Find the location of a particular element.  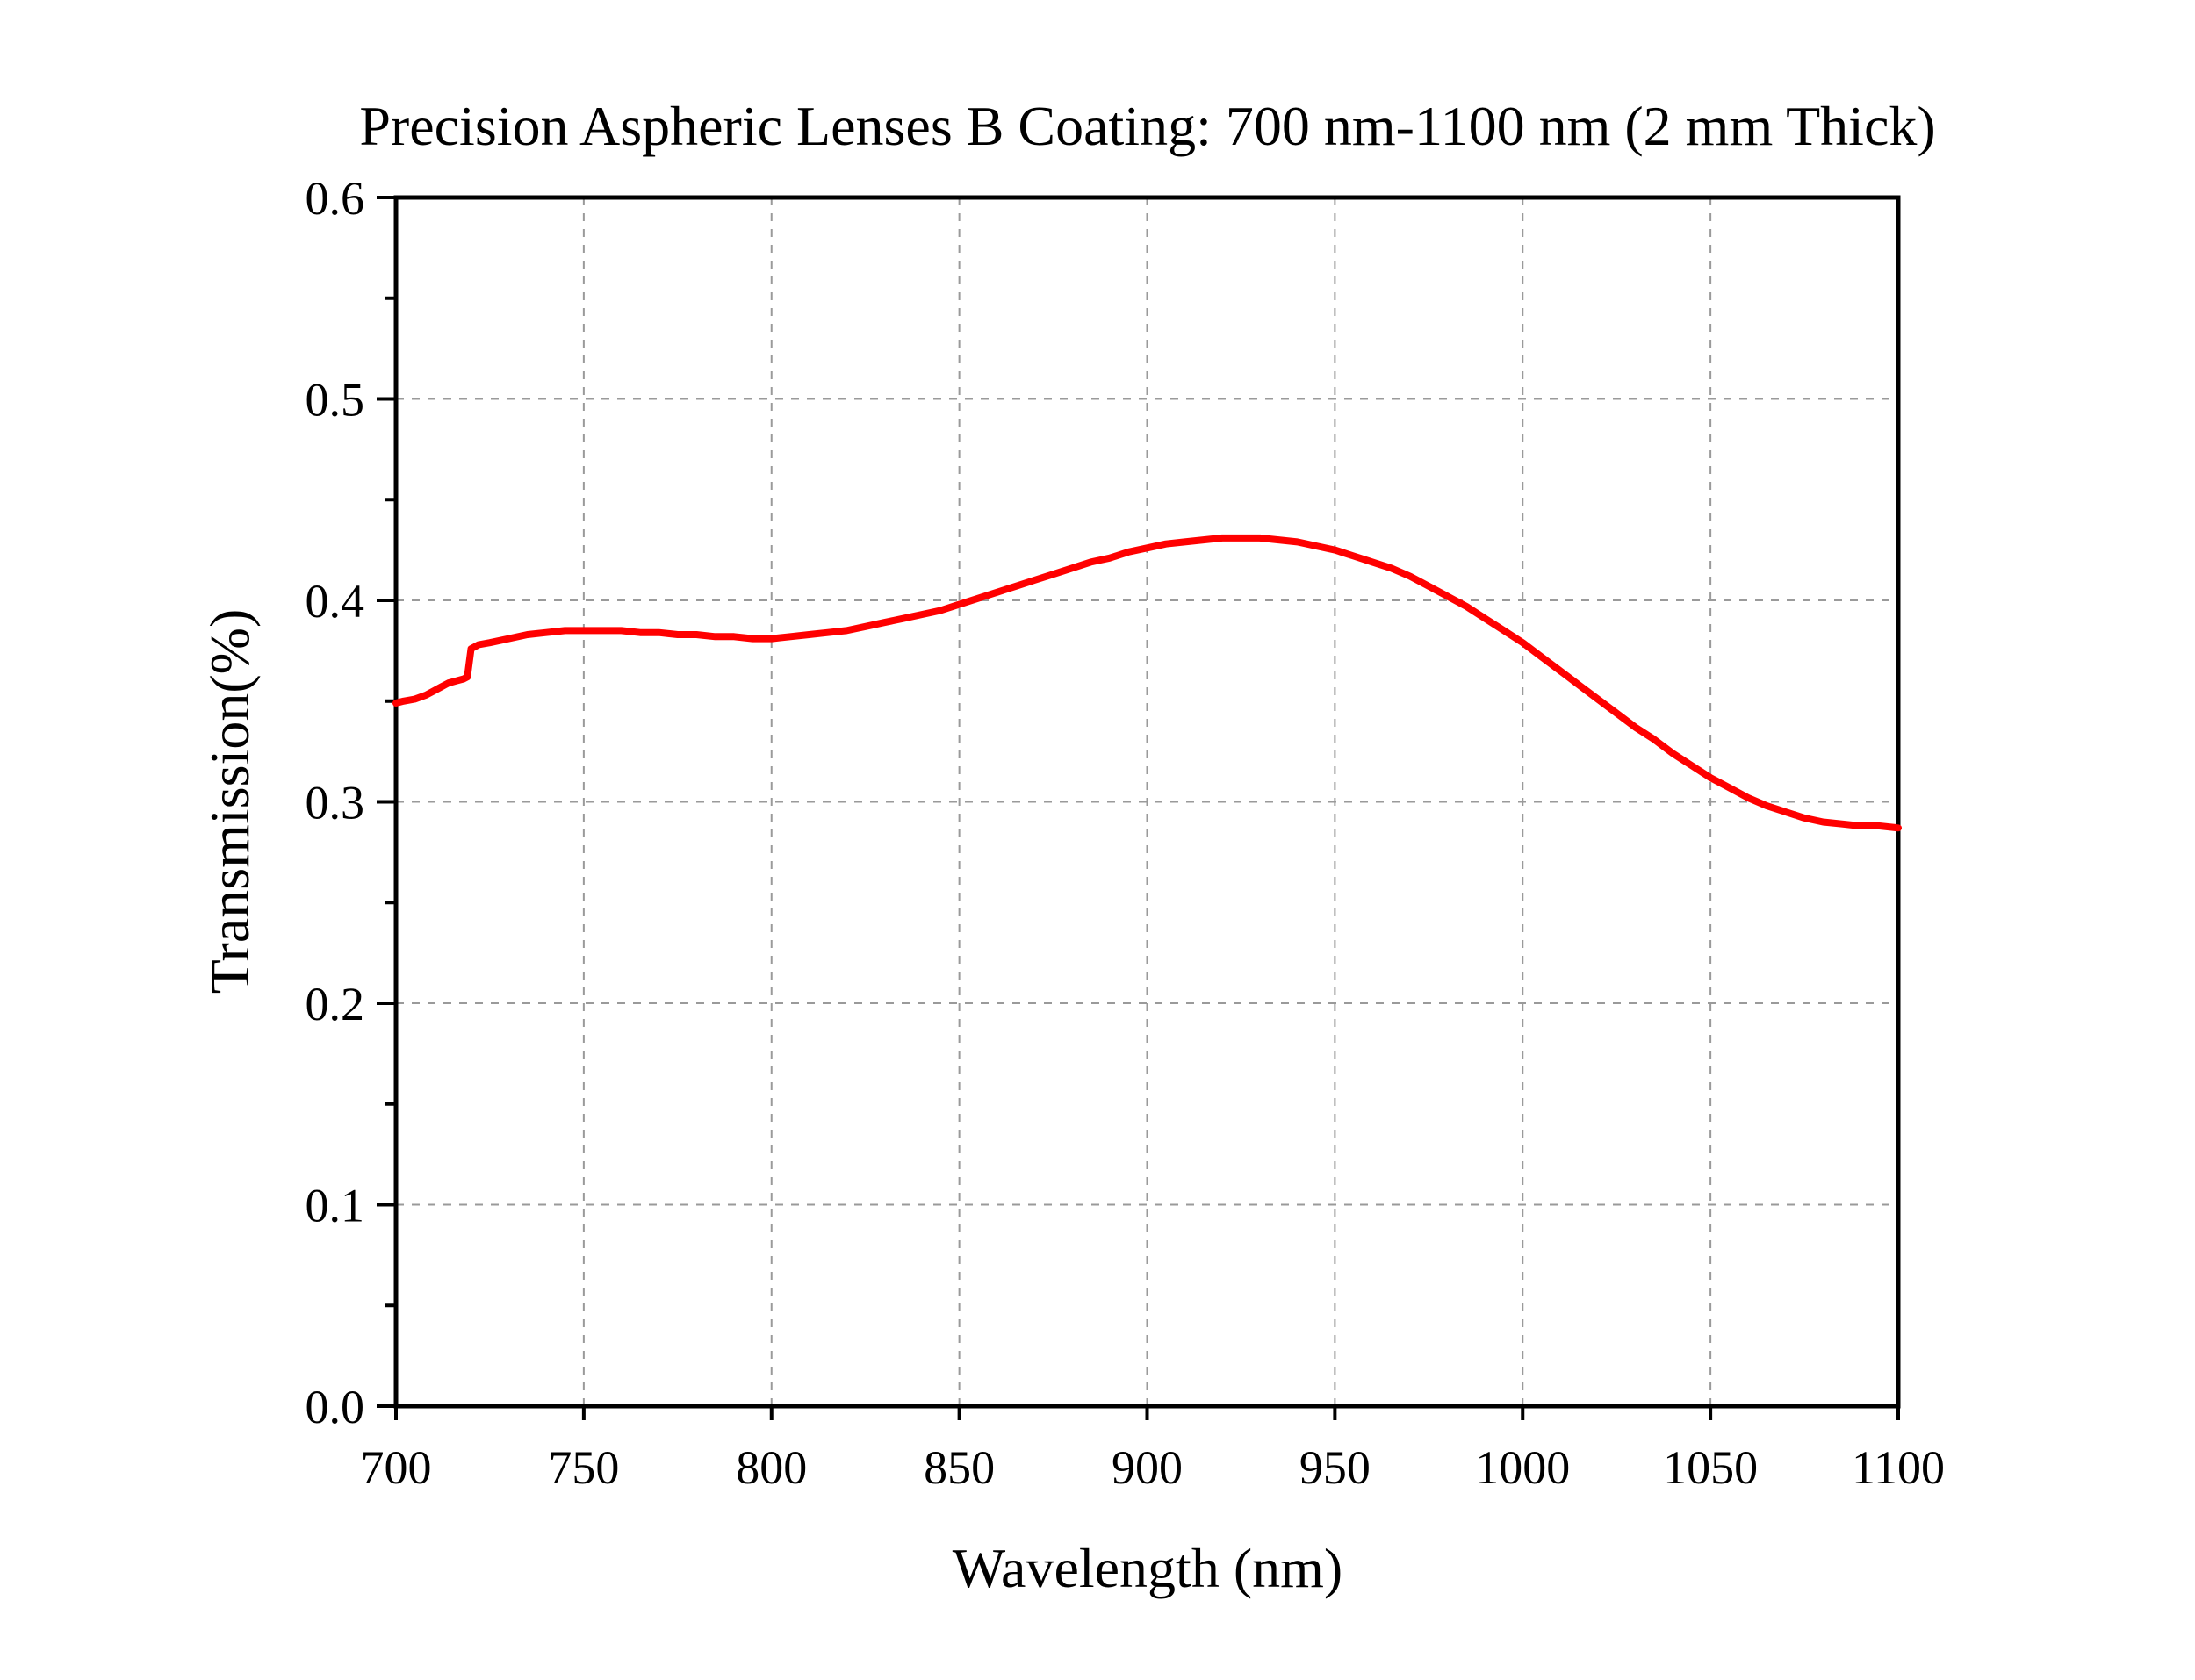

y-axis-label: Transmission(%) is located at coordinates (229, 801).